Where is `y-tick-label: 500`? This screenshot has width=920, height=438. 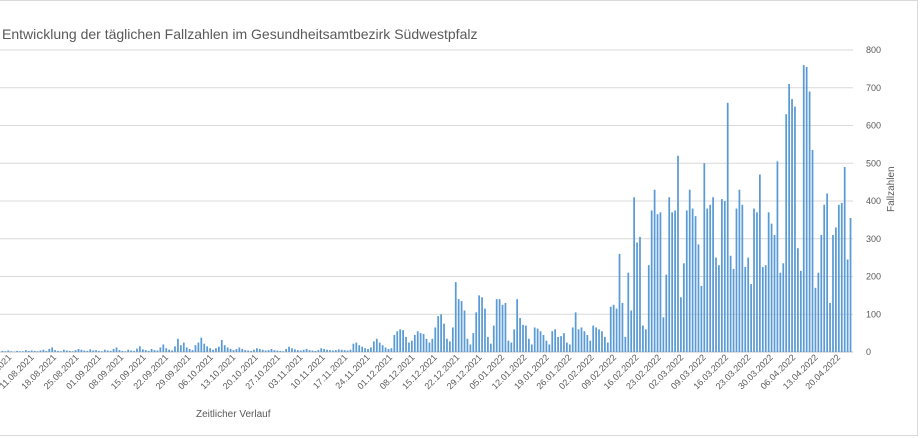
y-tick-label: 500 is located at coordinates (873, 163).